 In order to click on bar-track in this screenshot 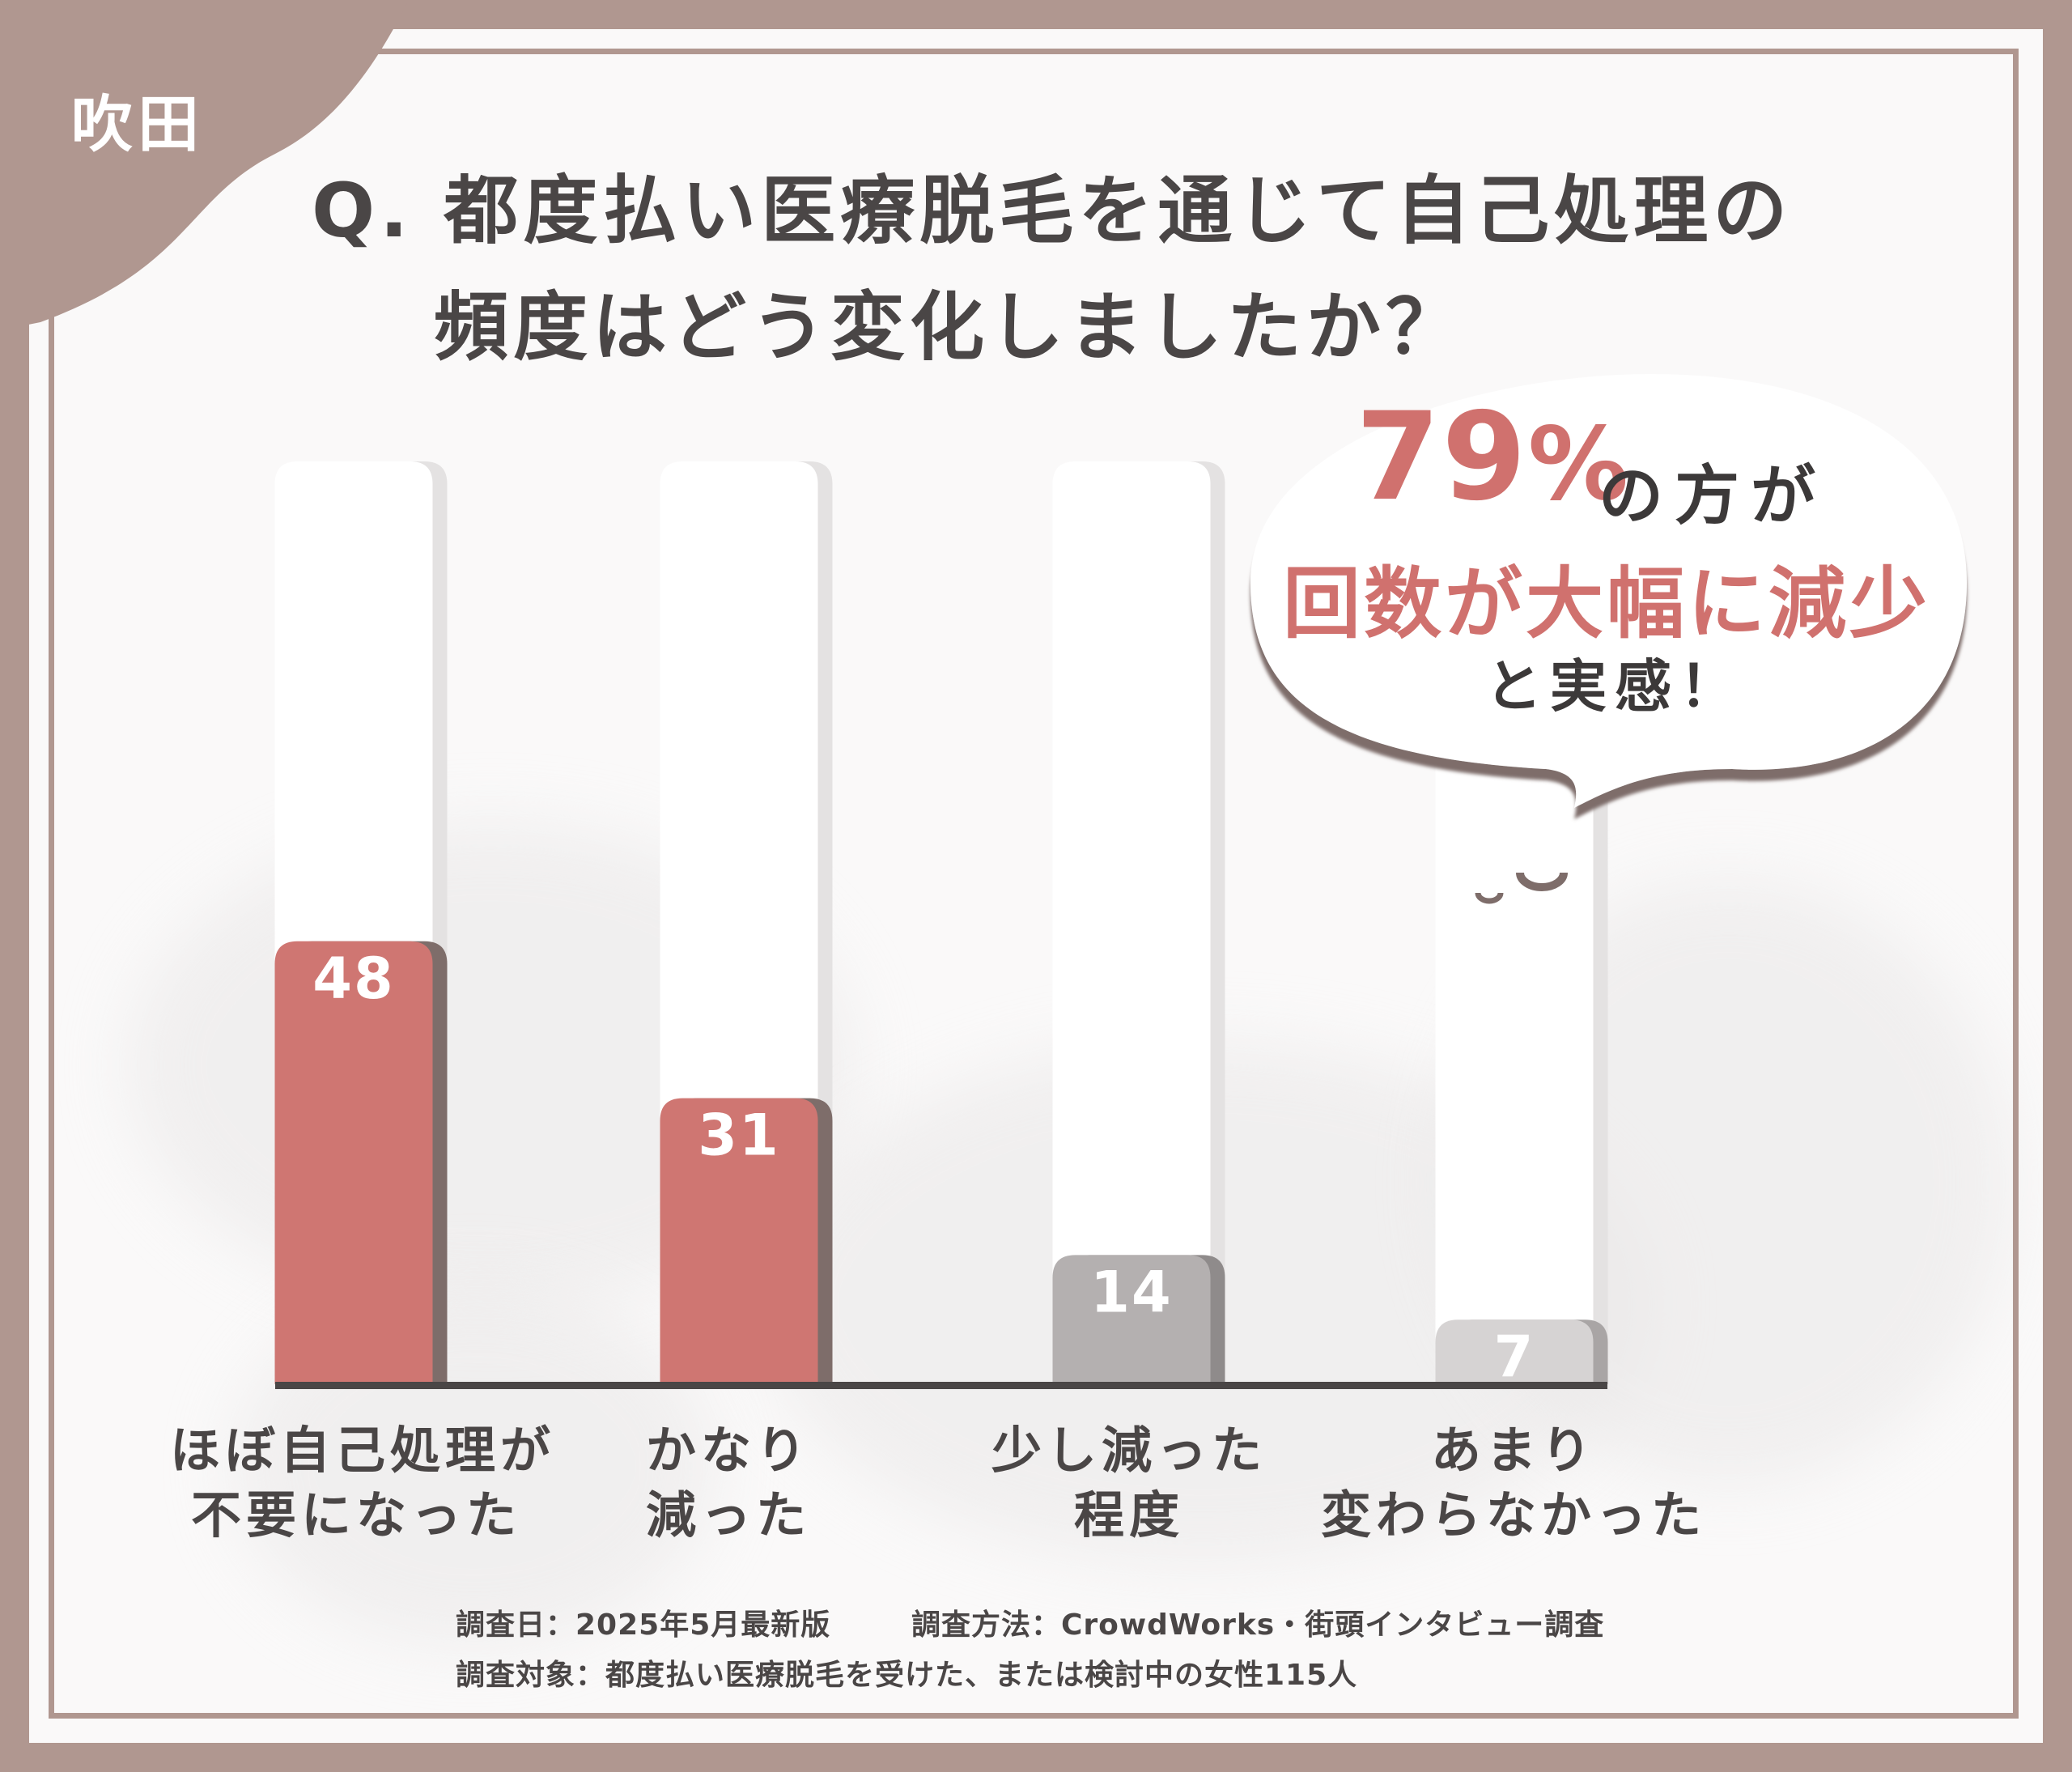, I will do `click(1131, 923)`.